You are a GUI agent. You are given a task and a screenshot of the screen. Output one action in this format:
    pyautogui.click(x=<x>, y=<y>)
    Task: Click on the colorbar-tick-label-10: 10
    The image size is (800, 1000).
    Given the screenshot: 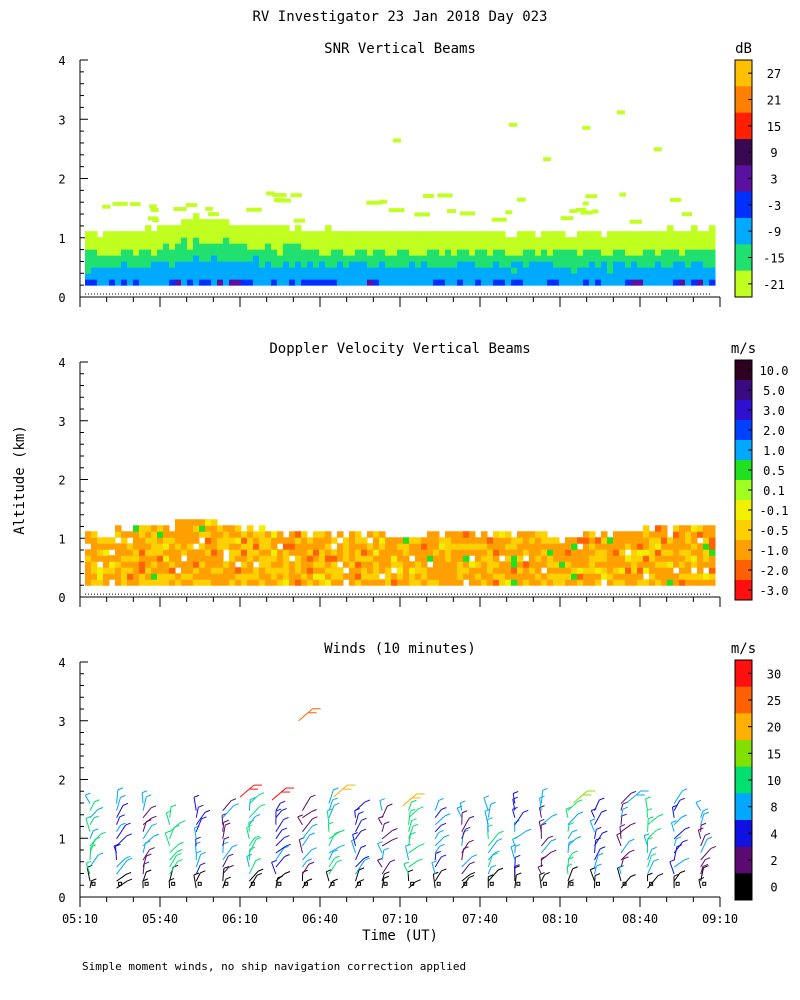 What is the action you would take?
    pyautogui.click(x=774, y=781)
    